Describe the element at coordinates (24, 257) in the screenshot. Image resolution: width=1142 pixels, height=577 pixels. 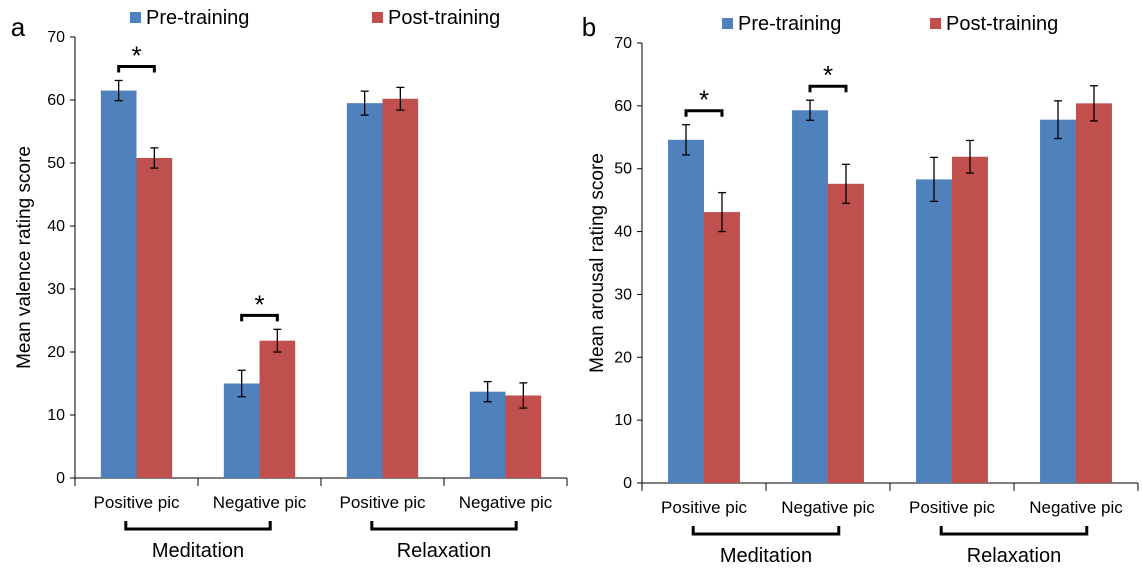
I see `y-axis-label: Mean valence rating score` at that location.